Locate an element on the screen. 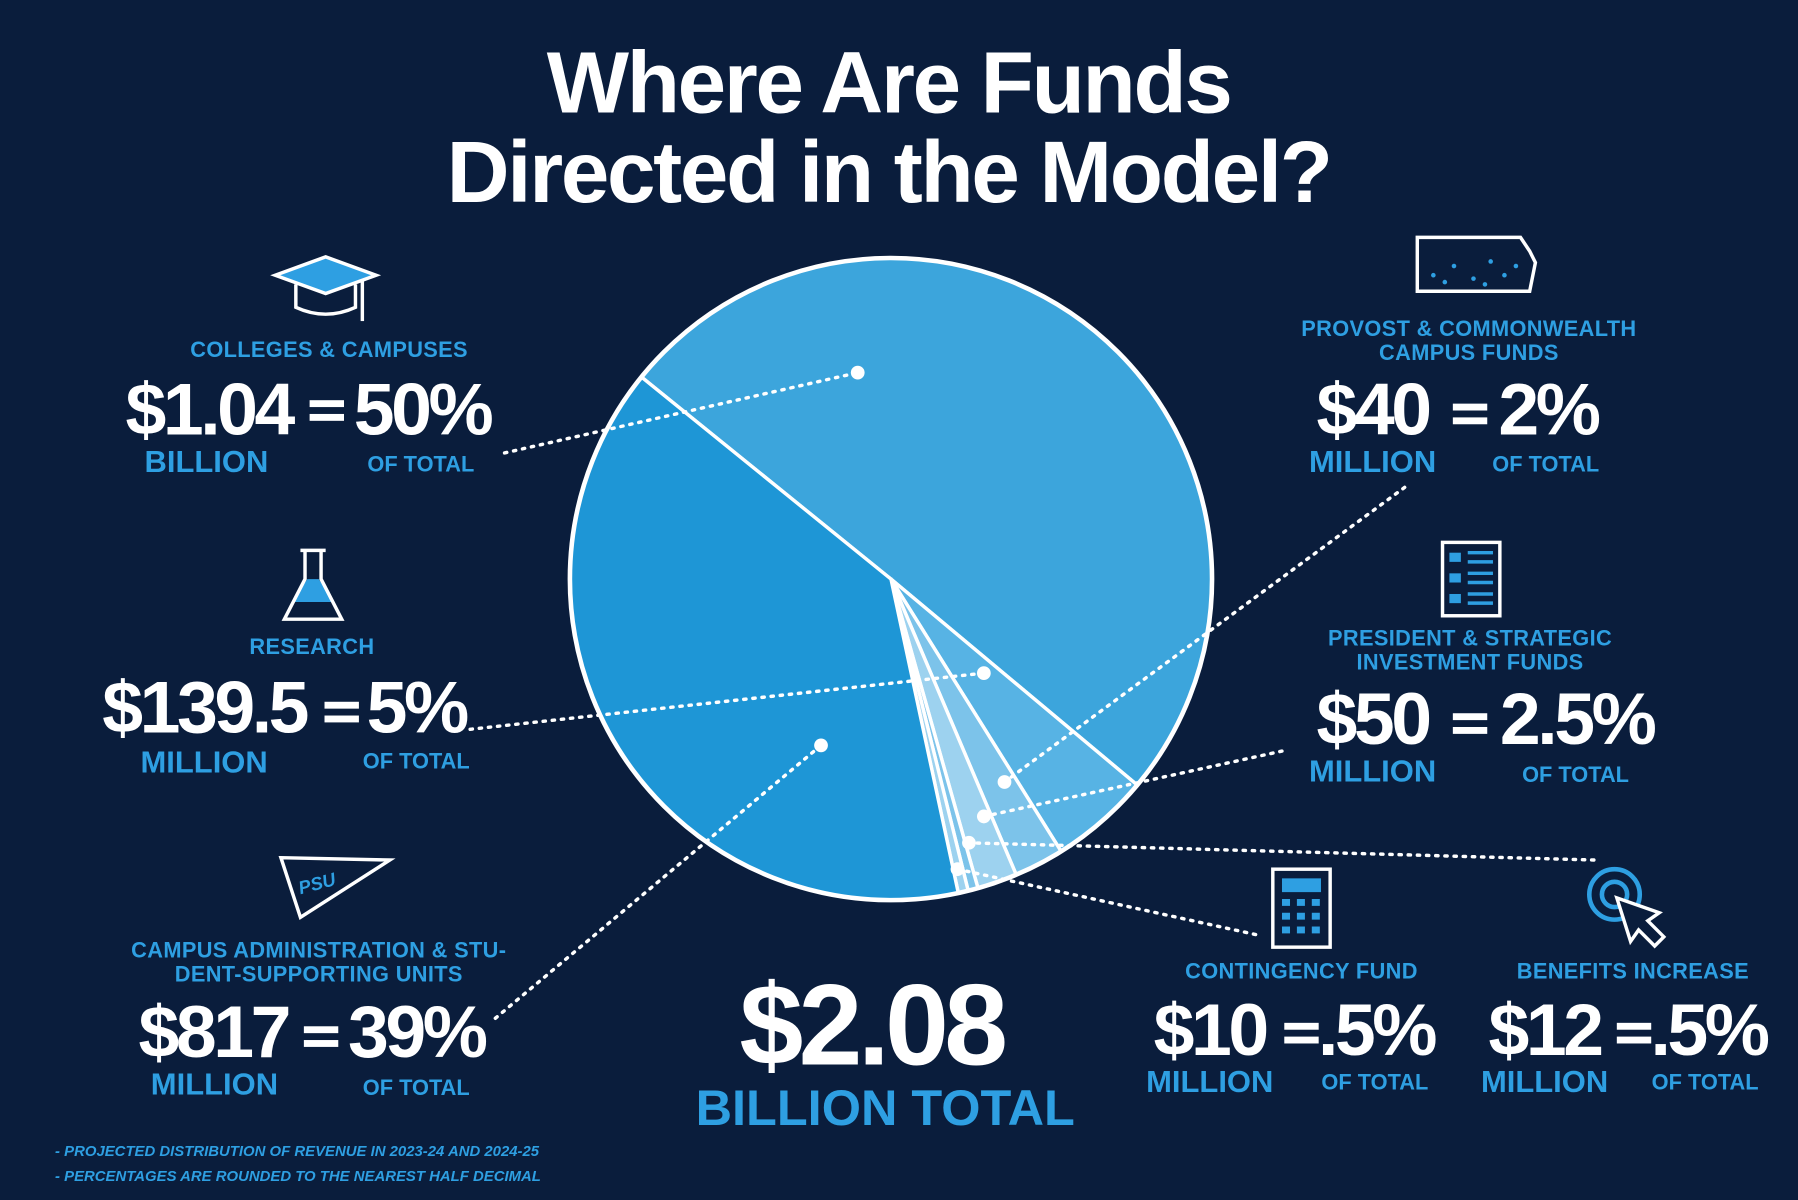  value-label: 2.5% is located at coordinates (1578, 719).